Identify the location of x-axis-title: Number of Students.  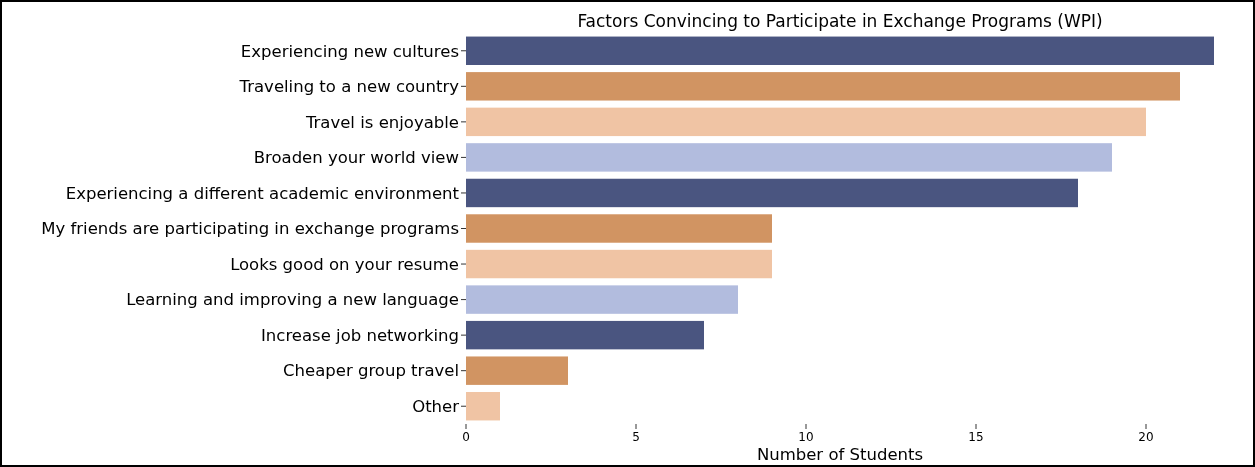
(840, 454).